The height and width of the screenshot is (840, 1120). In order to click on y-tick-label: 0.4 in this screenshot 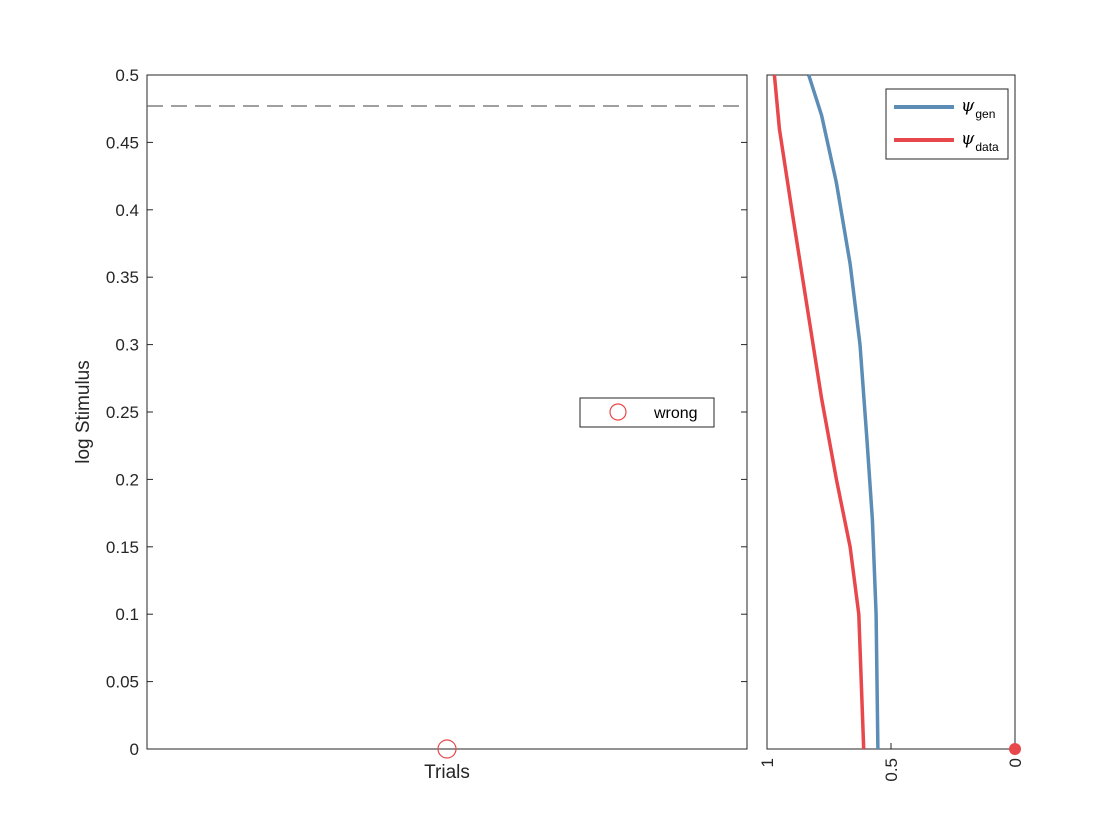, I will do `click(127, 210)`.